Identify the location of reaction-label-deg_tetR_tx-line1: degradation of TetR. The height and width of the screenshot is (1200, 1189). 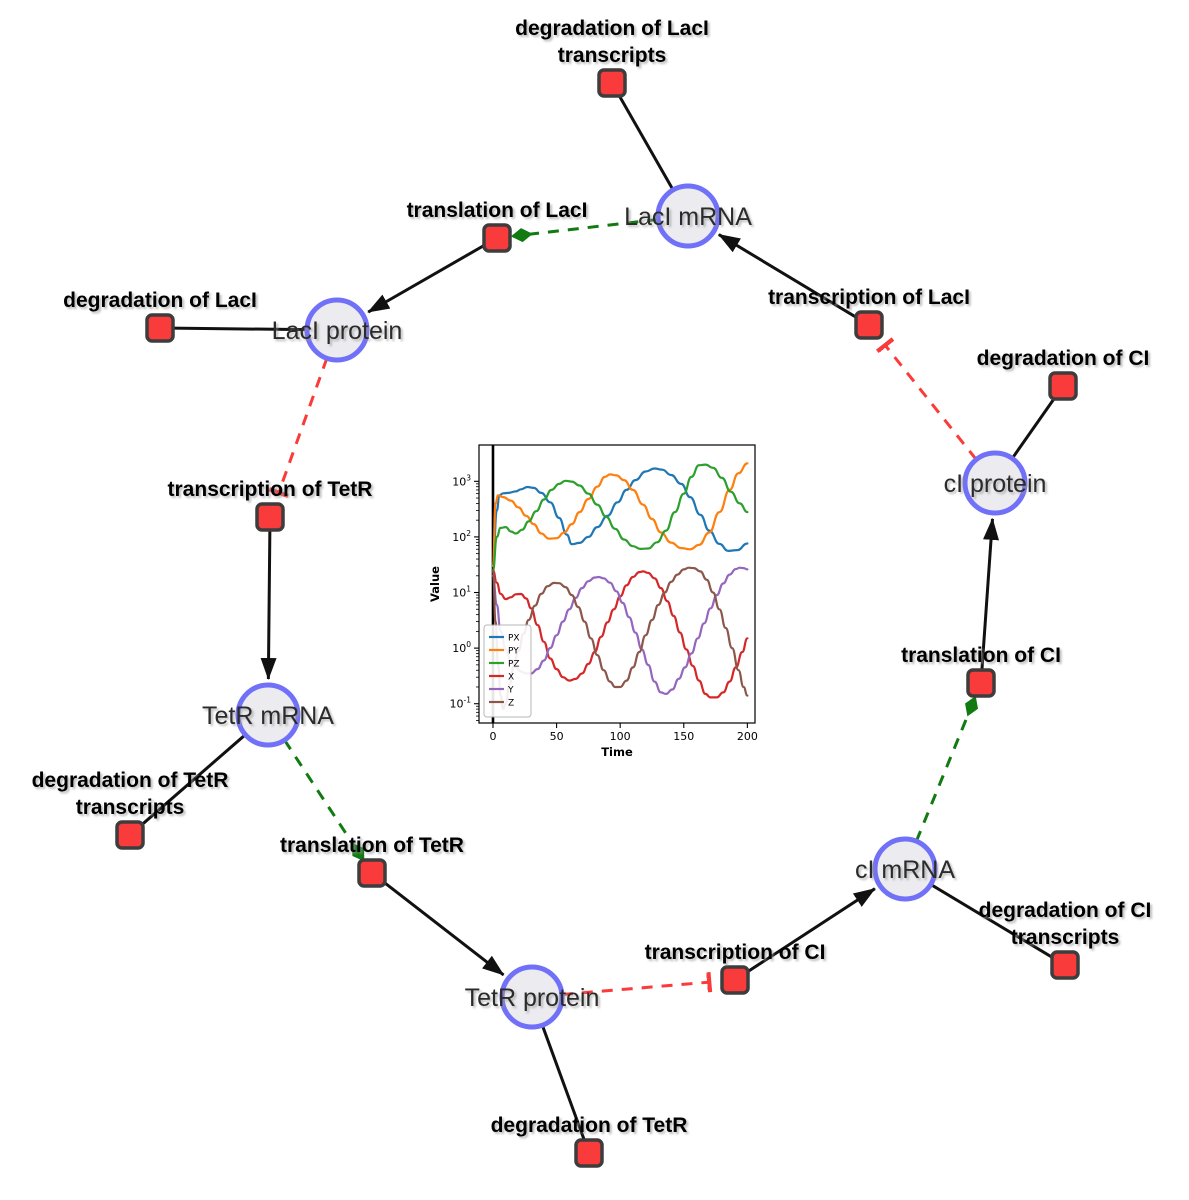
(130, 780).